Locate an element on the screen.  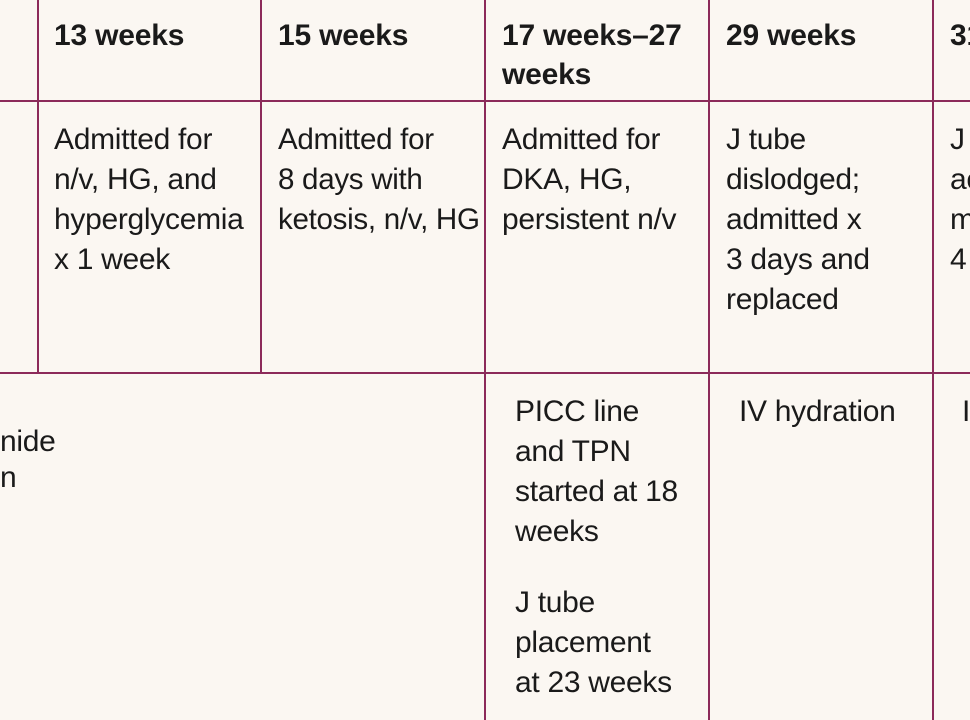
header-week-29: 29 weeks is located at coordinates (791, 35).